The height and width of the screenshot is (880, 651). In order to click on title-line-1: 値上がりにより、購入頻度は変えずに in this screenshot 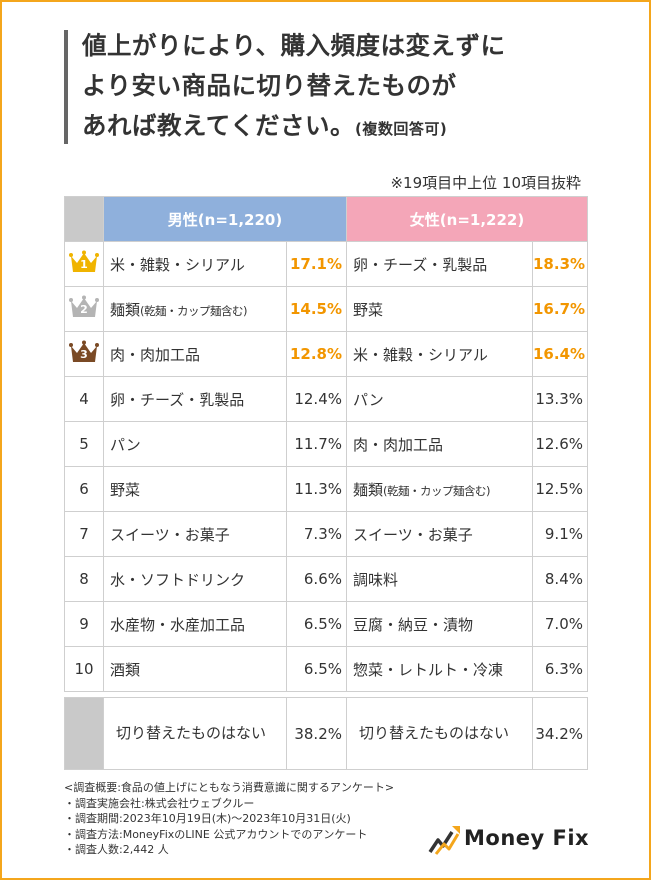, I will do `click(294, 45)`.